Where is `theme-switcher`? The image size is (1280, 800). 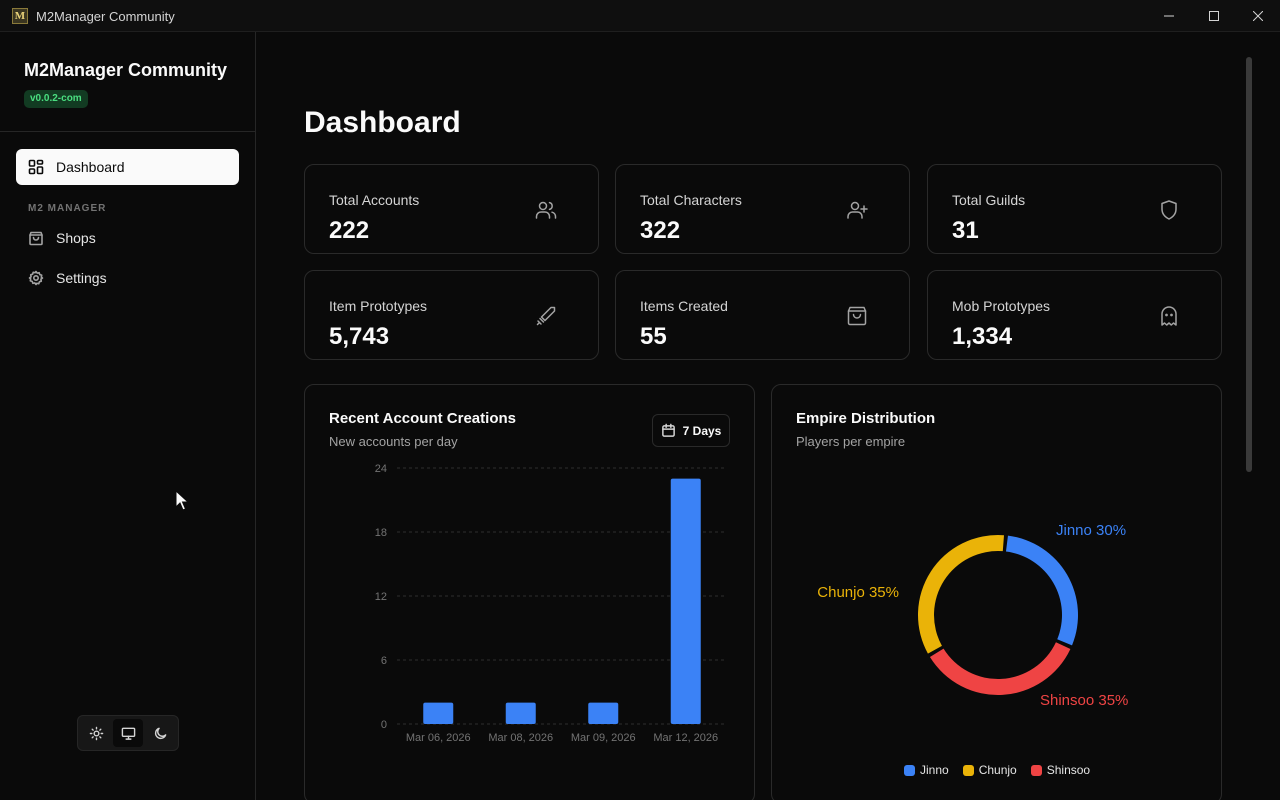
theme-switcher is located at coordinates (128, 733).